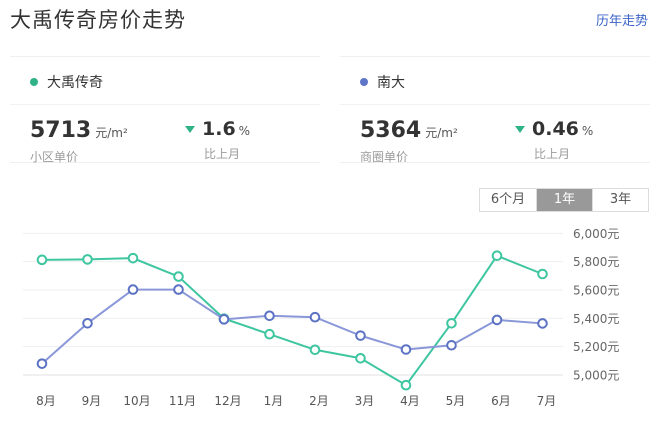 The image size is (660, 433). I want to click on district-stats: 5364 元/m² 商圈单价 0.46% 比上月, so click(495, 135).